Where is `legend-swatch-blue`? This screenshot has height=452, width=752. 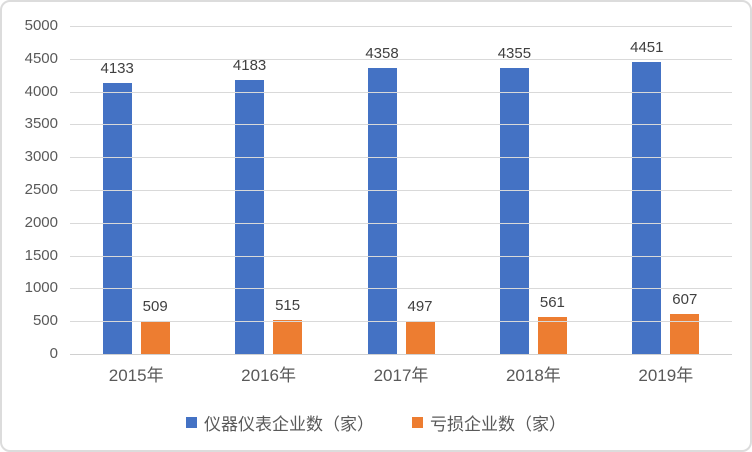
legend-swatch-blue is located at coordinates (191, 422).